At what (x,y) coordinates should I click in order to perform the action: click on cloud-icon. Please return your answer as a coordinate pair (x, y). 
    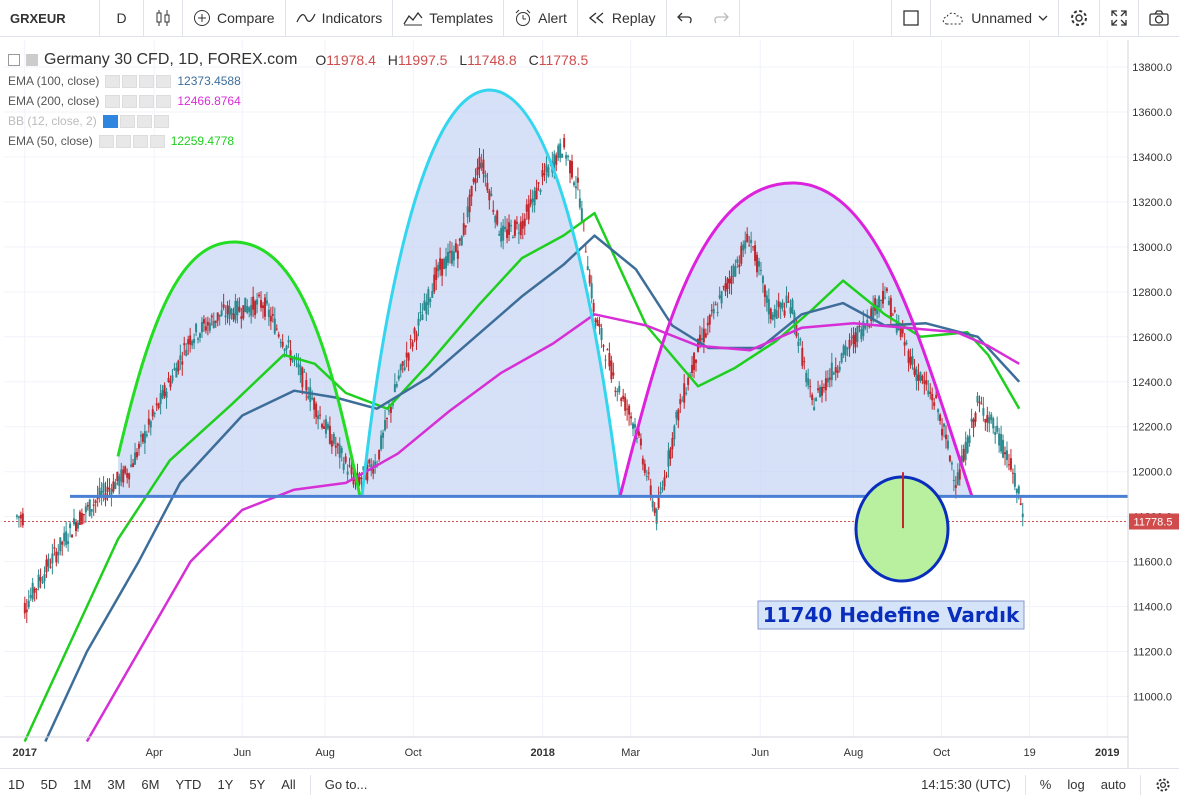
    Looking at the image, I should click on (953, 18).